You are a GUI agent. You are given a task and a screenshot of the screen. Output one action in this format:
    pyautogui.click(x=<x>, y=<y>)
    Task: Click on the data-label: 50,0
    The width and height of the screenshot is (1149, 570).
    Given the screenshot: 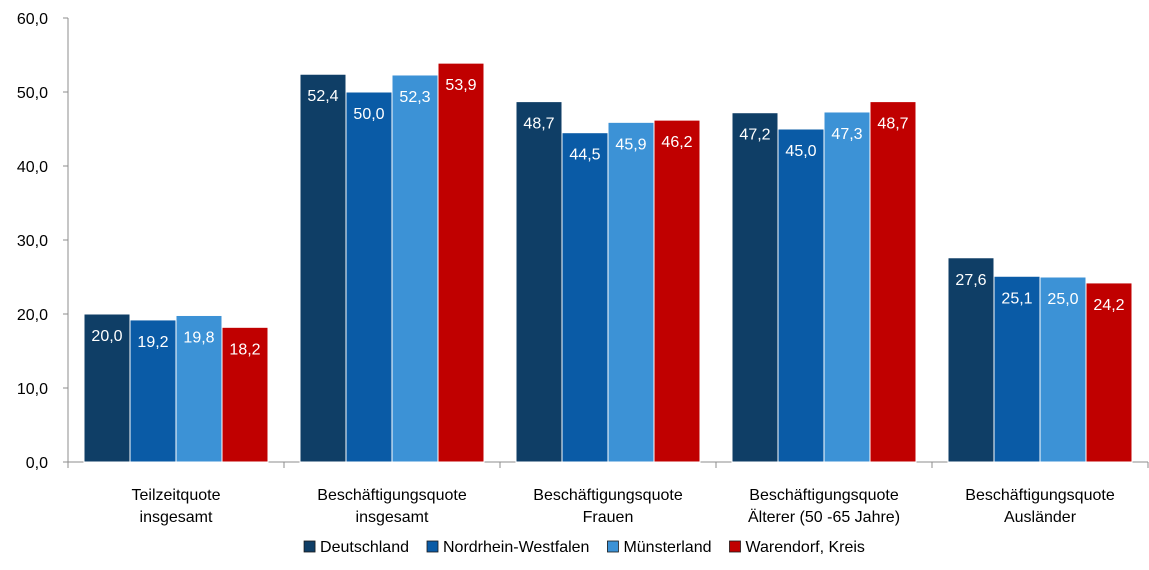 What is the action you would take?
    pyautogui.click(x=368, y=114)
    